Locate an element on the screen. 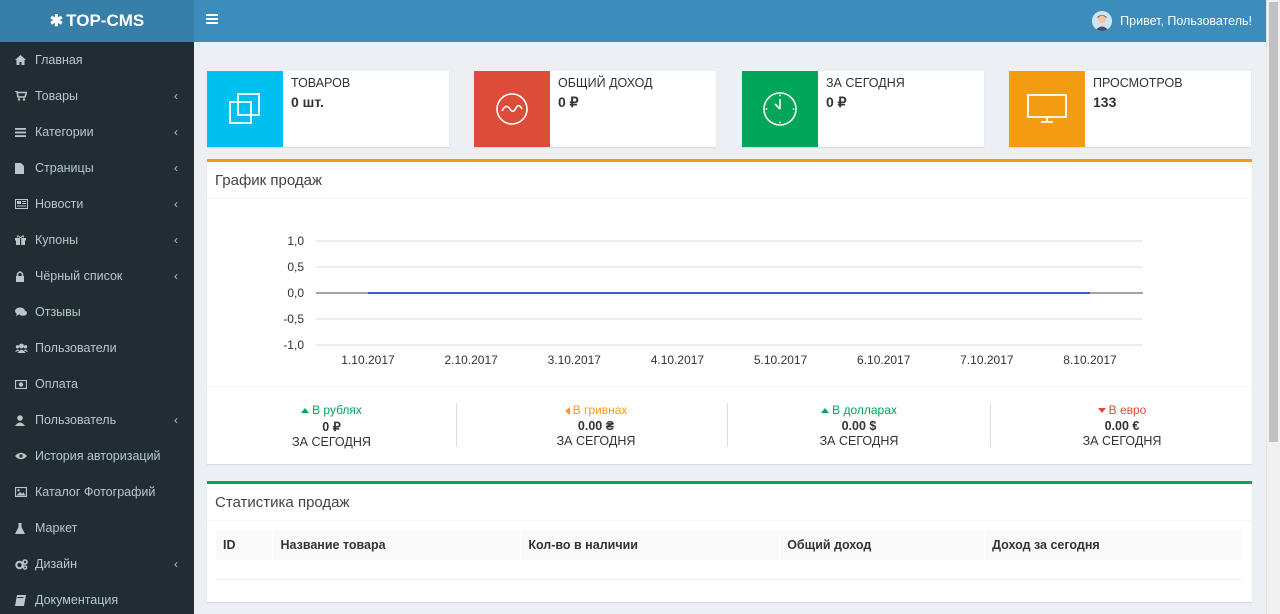  sales-chart-title: График продаж is located at coordinates (729, 180).